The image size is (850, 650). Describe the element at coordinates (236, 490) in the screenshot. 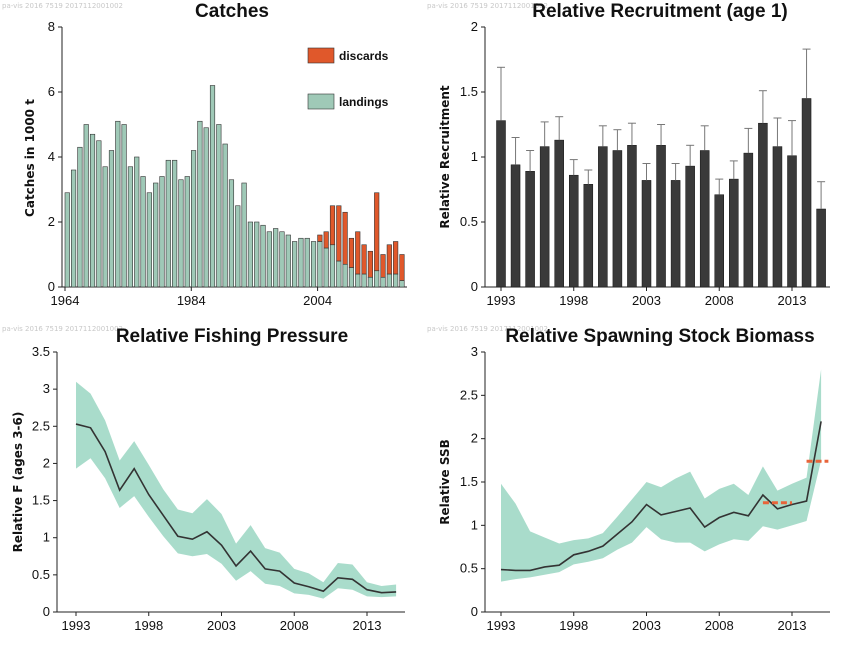

I see `fishing-confidence-band` at that location.